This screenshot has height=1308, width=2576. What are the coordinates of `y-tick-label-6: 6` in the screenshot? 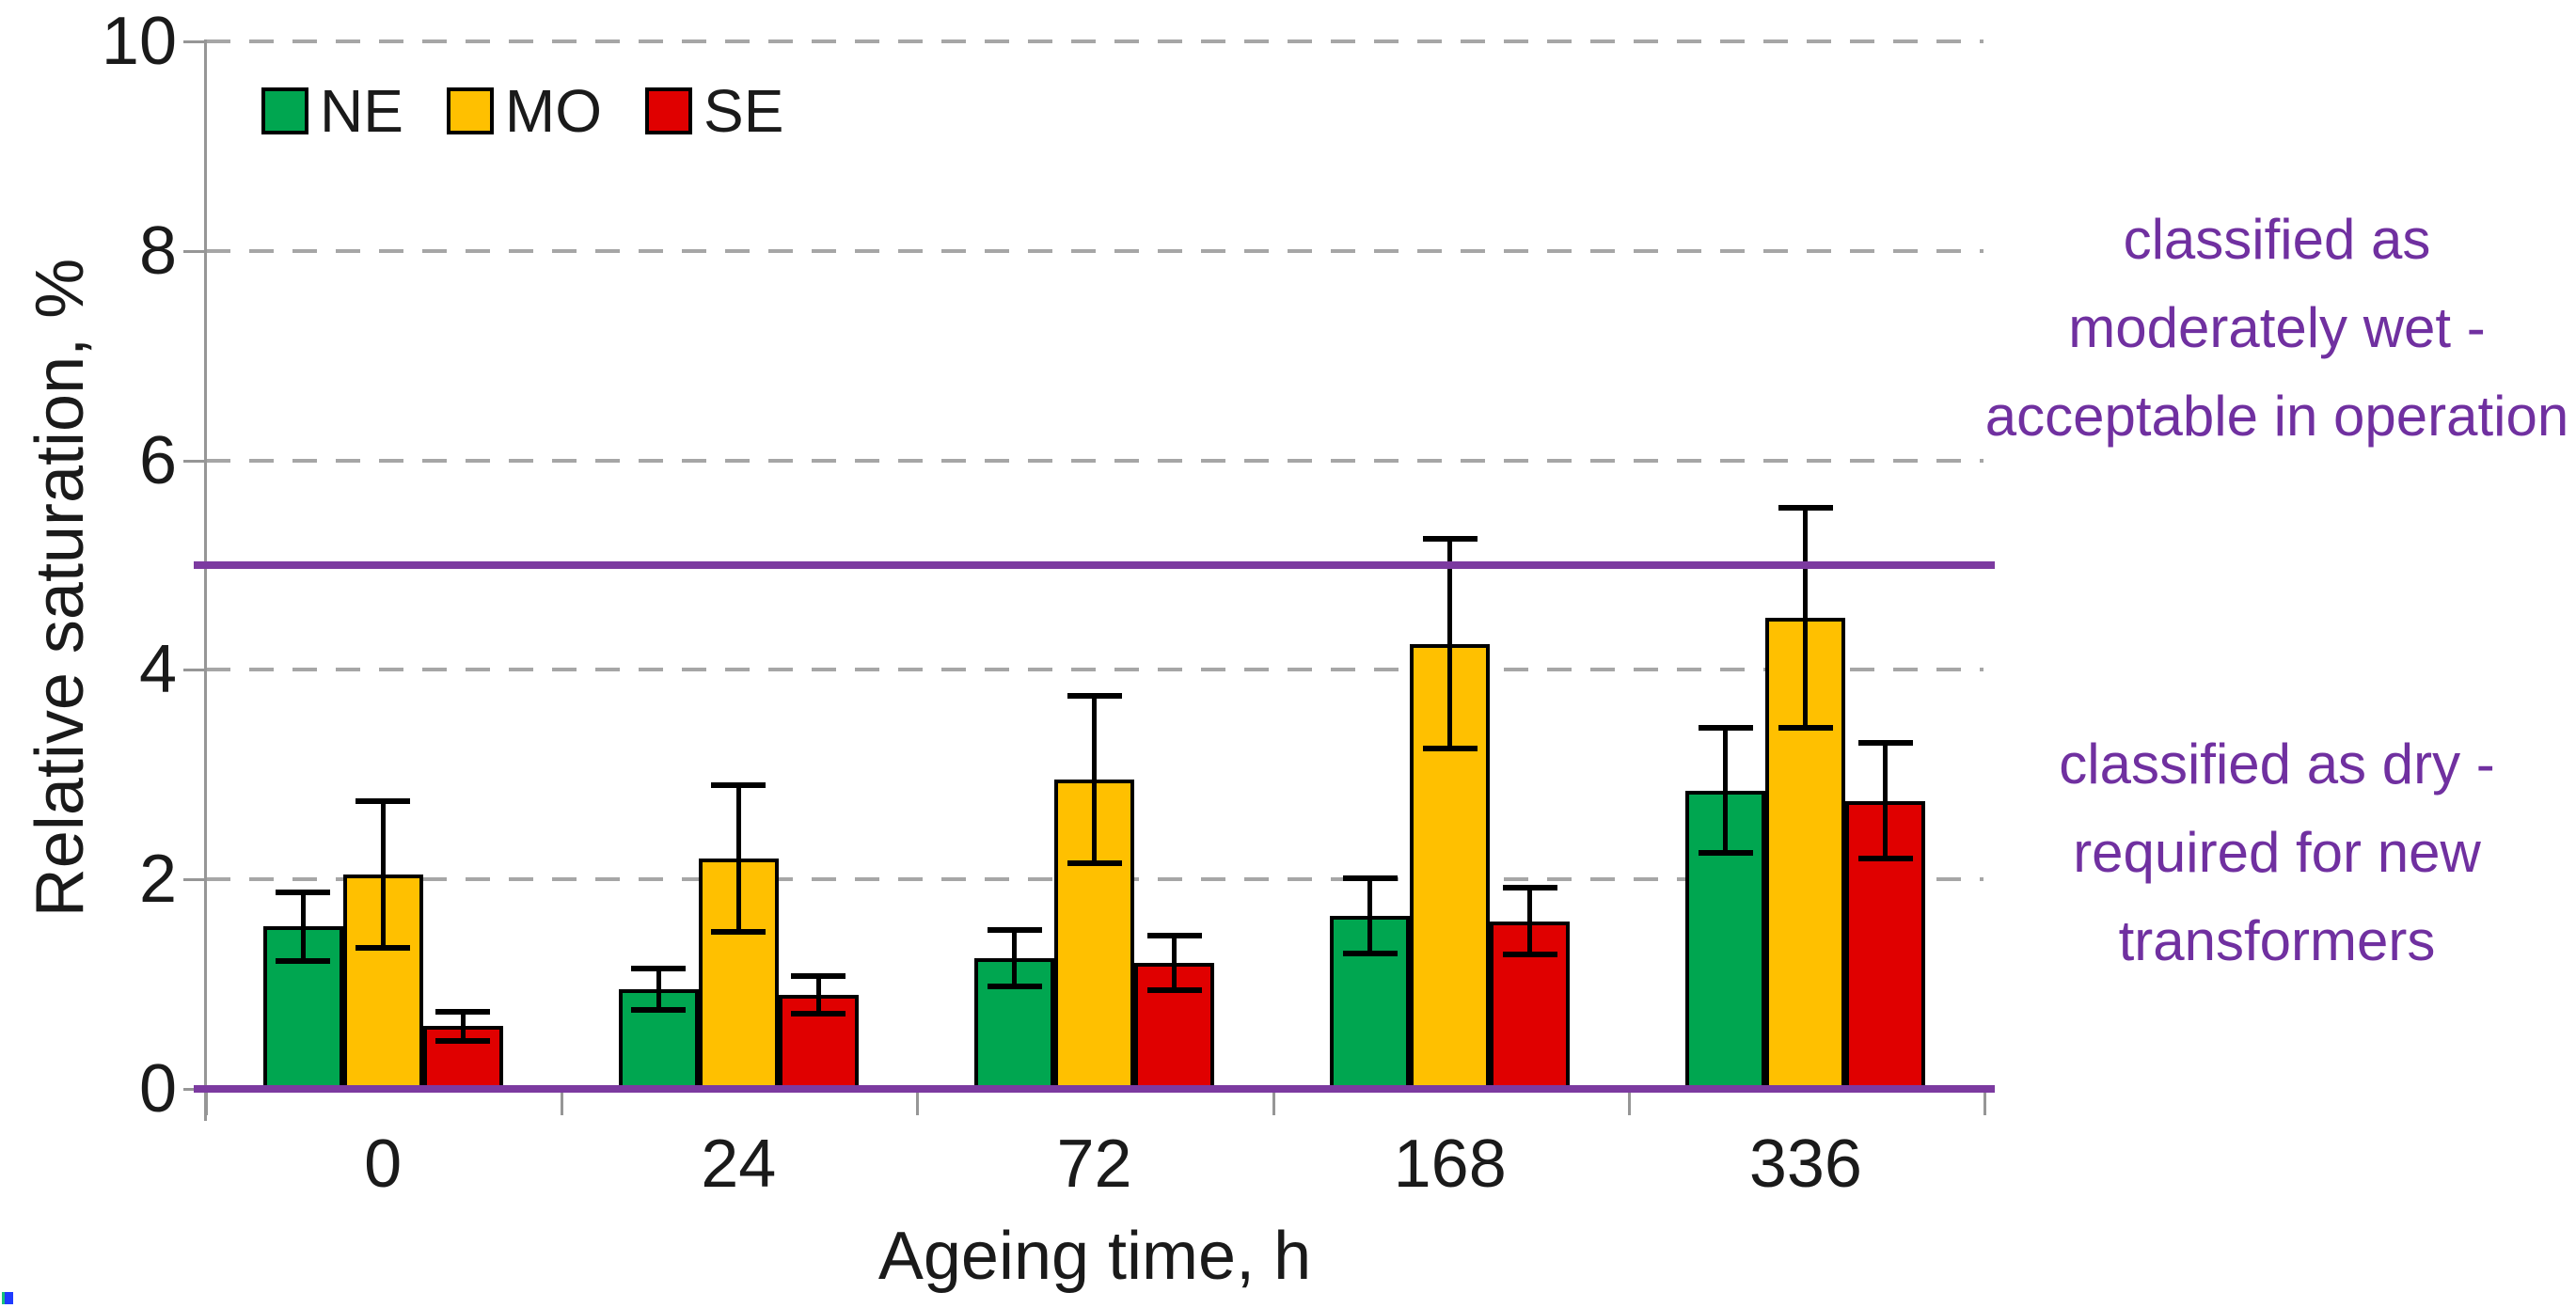 It's located at (157, 460).